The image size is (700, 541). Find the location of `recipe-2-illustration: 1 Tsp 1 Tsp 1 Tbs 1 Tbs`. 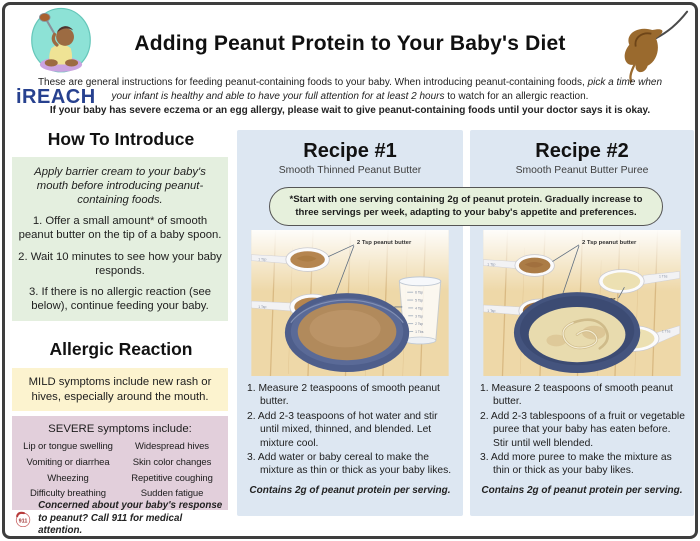

recipe-2-illustration: 1 Tsp 1 Tsp 1 Tbs 1 Tbs is located at coordinates (582, 303).